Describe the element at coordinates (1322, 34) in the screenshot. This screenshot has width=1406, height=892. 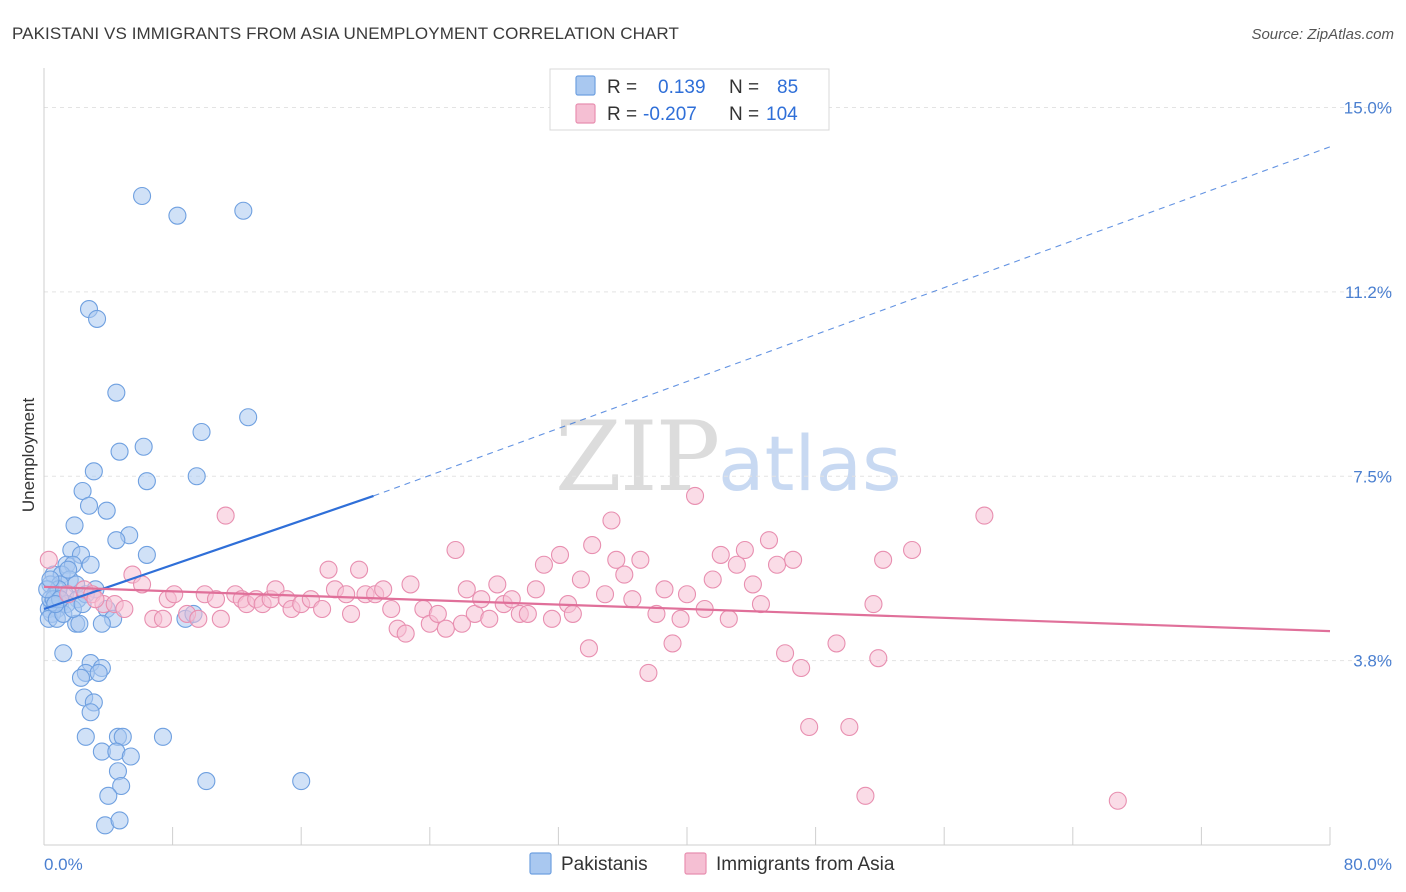
I see `chart-source: Source: ZipAtlas.com` at that location.